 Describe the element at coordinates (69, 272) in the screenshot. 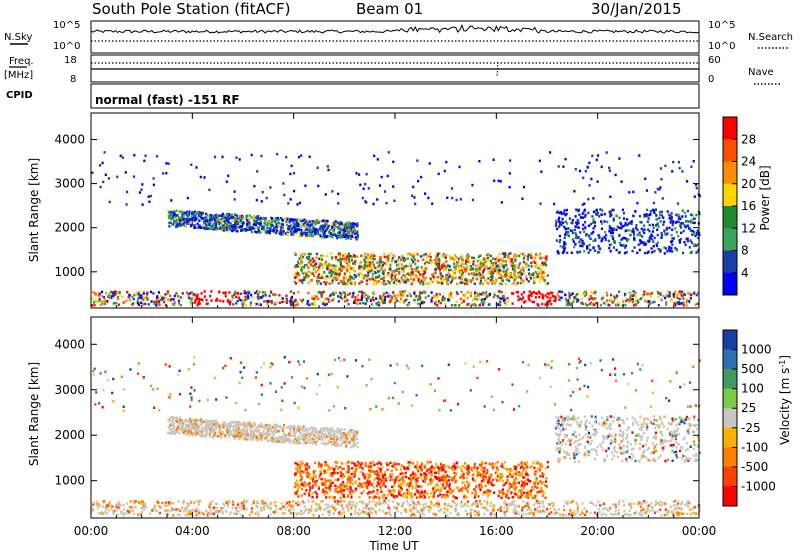

I see `y-tick-label: 1000` at that location.